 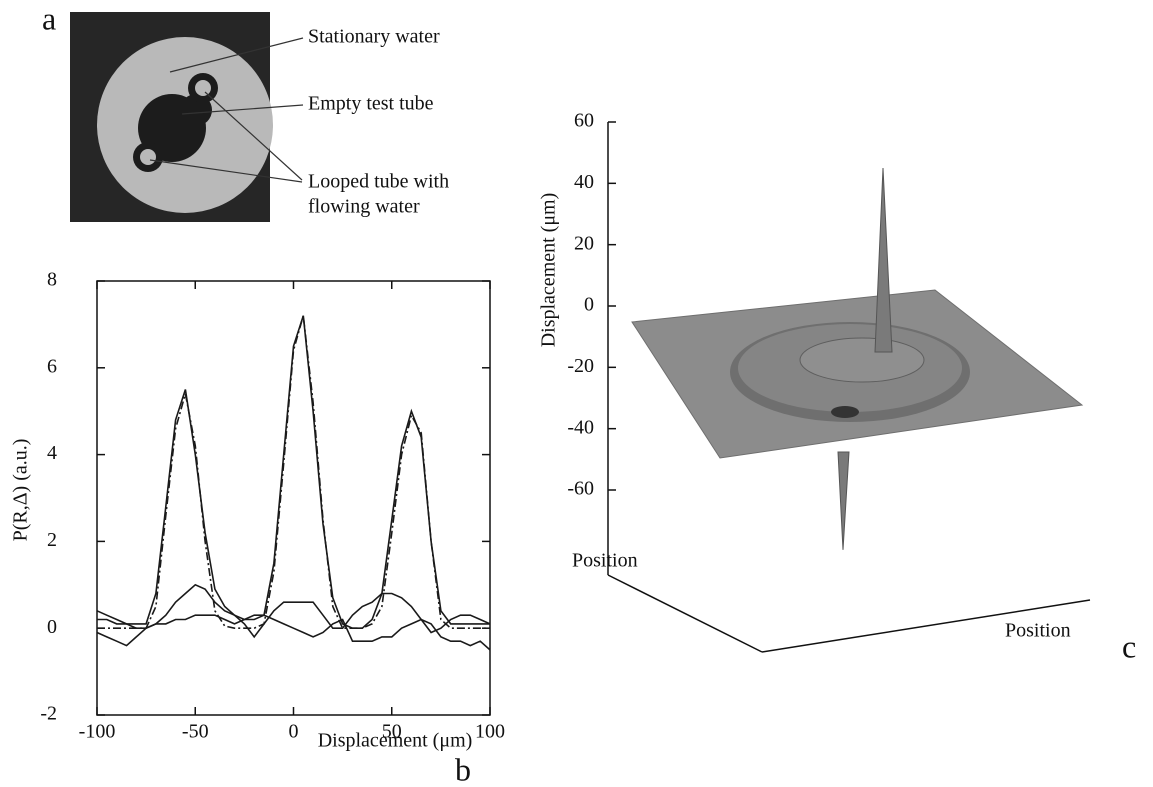 I want to click on z-tick-label: 40, so click(x=584, y=182).